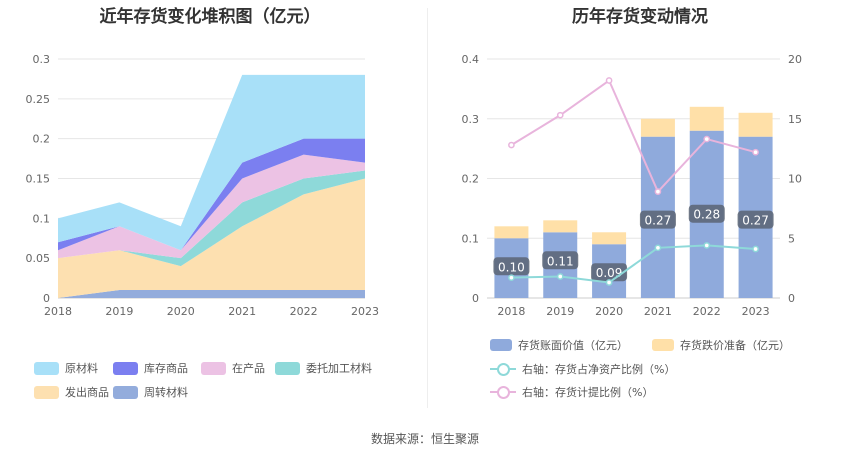 This screenshot has height=459, width=850. I want to click on left-legend-item: 原材料, so click(66, 368).